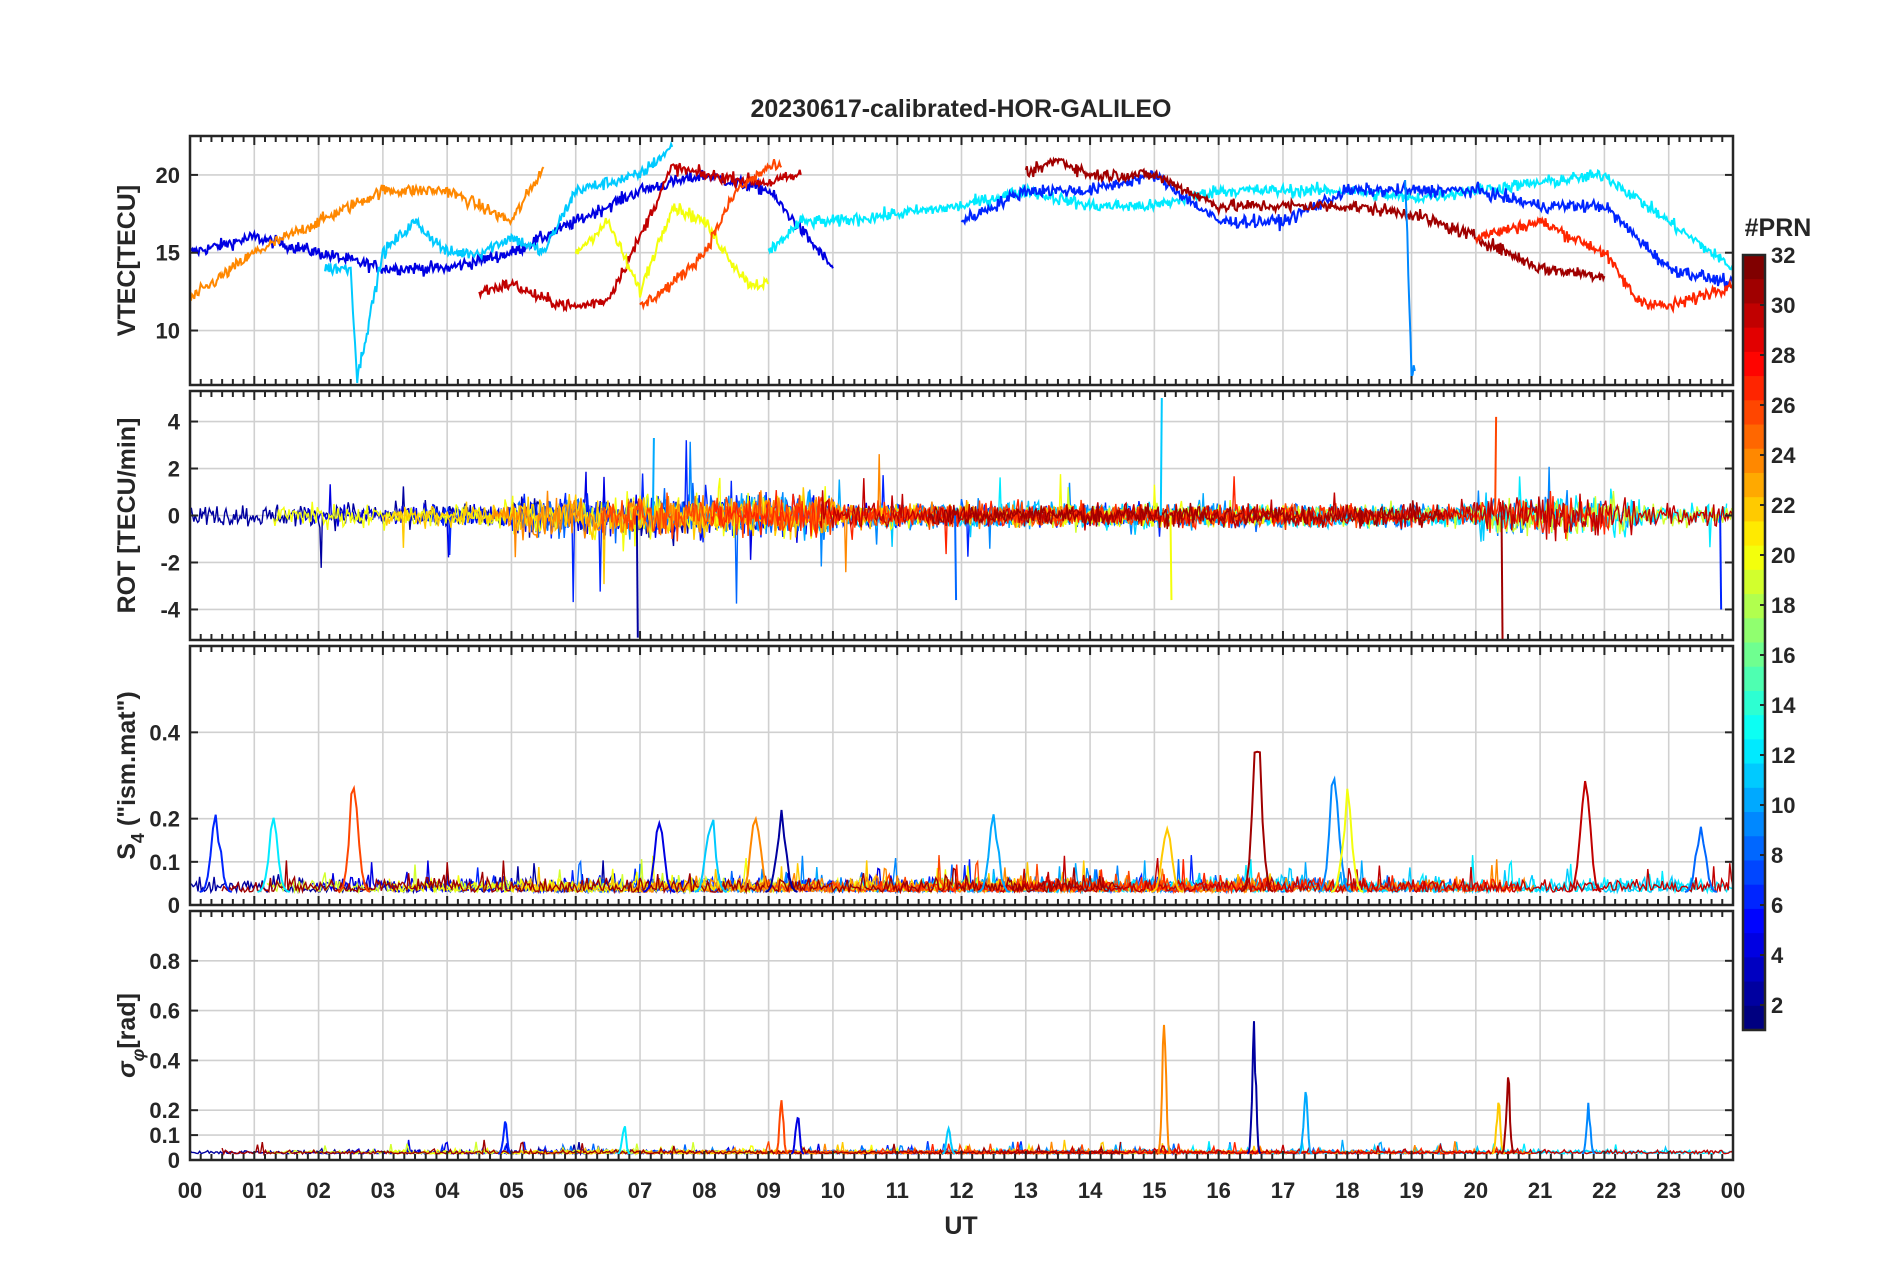 The height and width of the screenshot is (1272, 1902). What do you see at coordinates (704, 1190) in the screenshot?
I see `x-tick-label: 08` at bounding box center [704, 1190].